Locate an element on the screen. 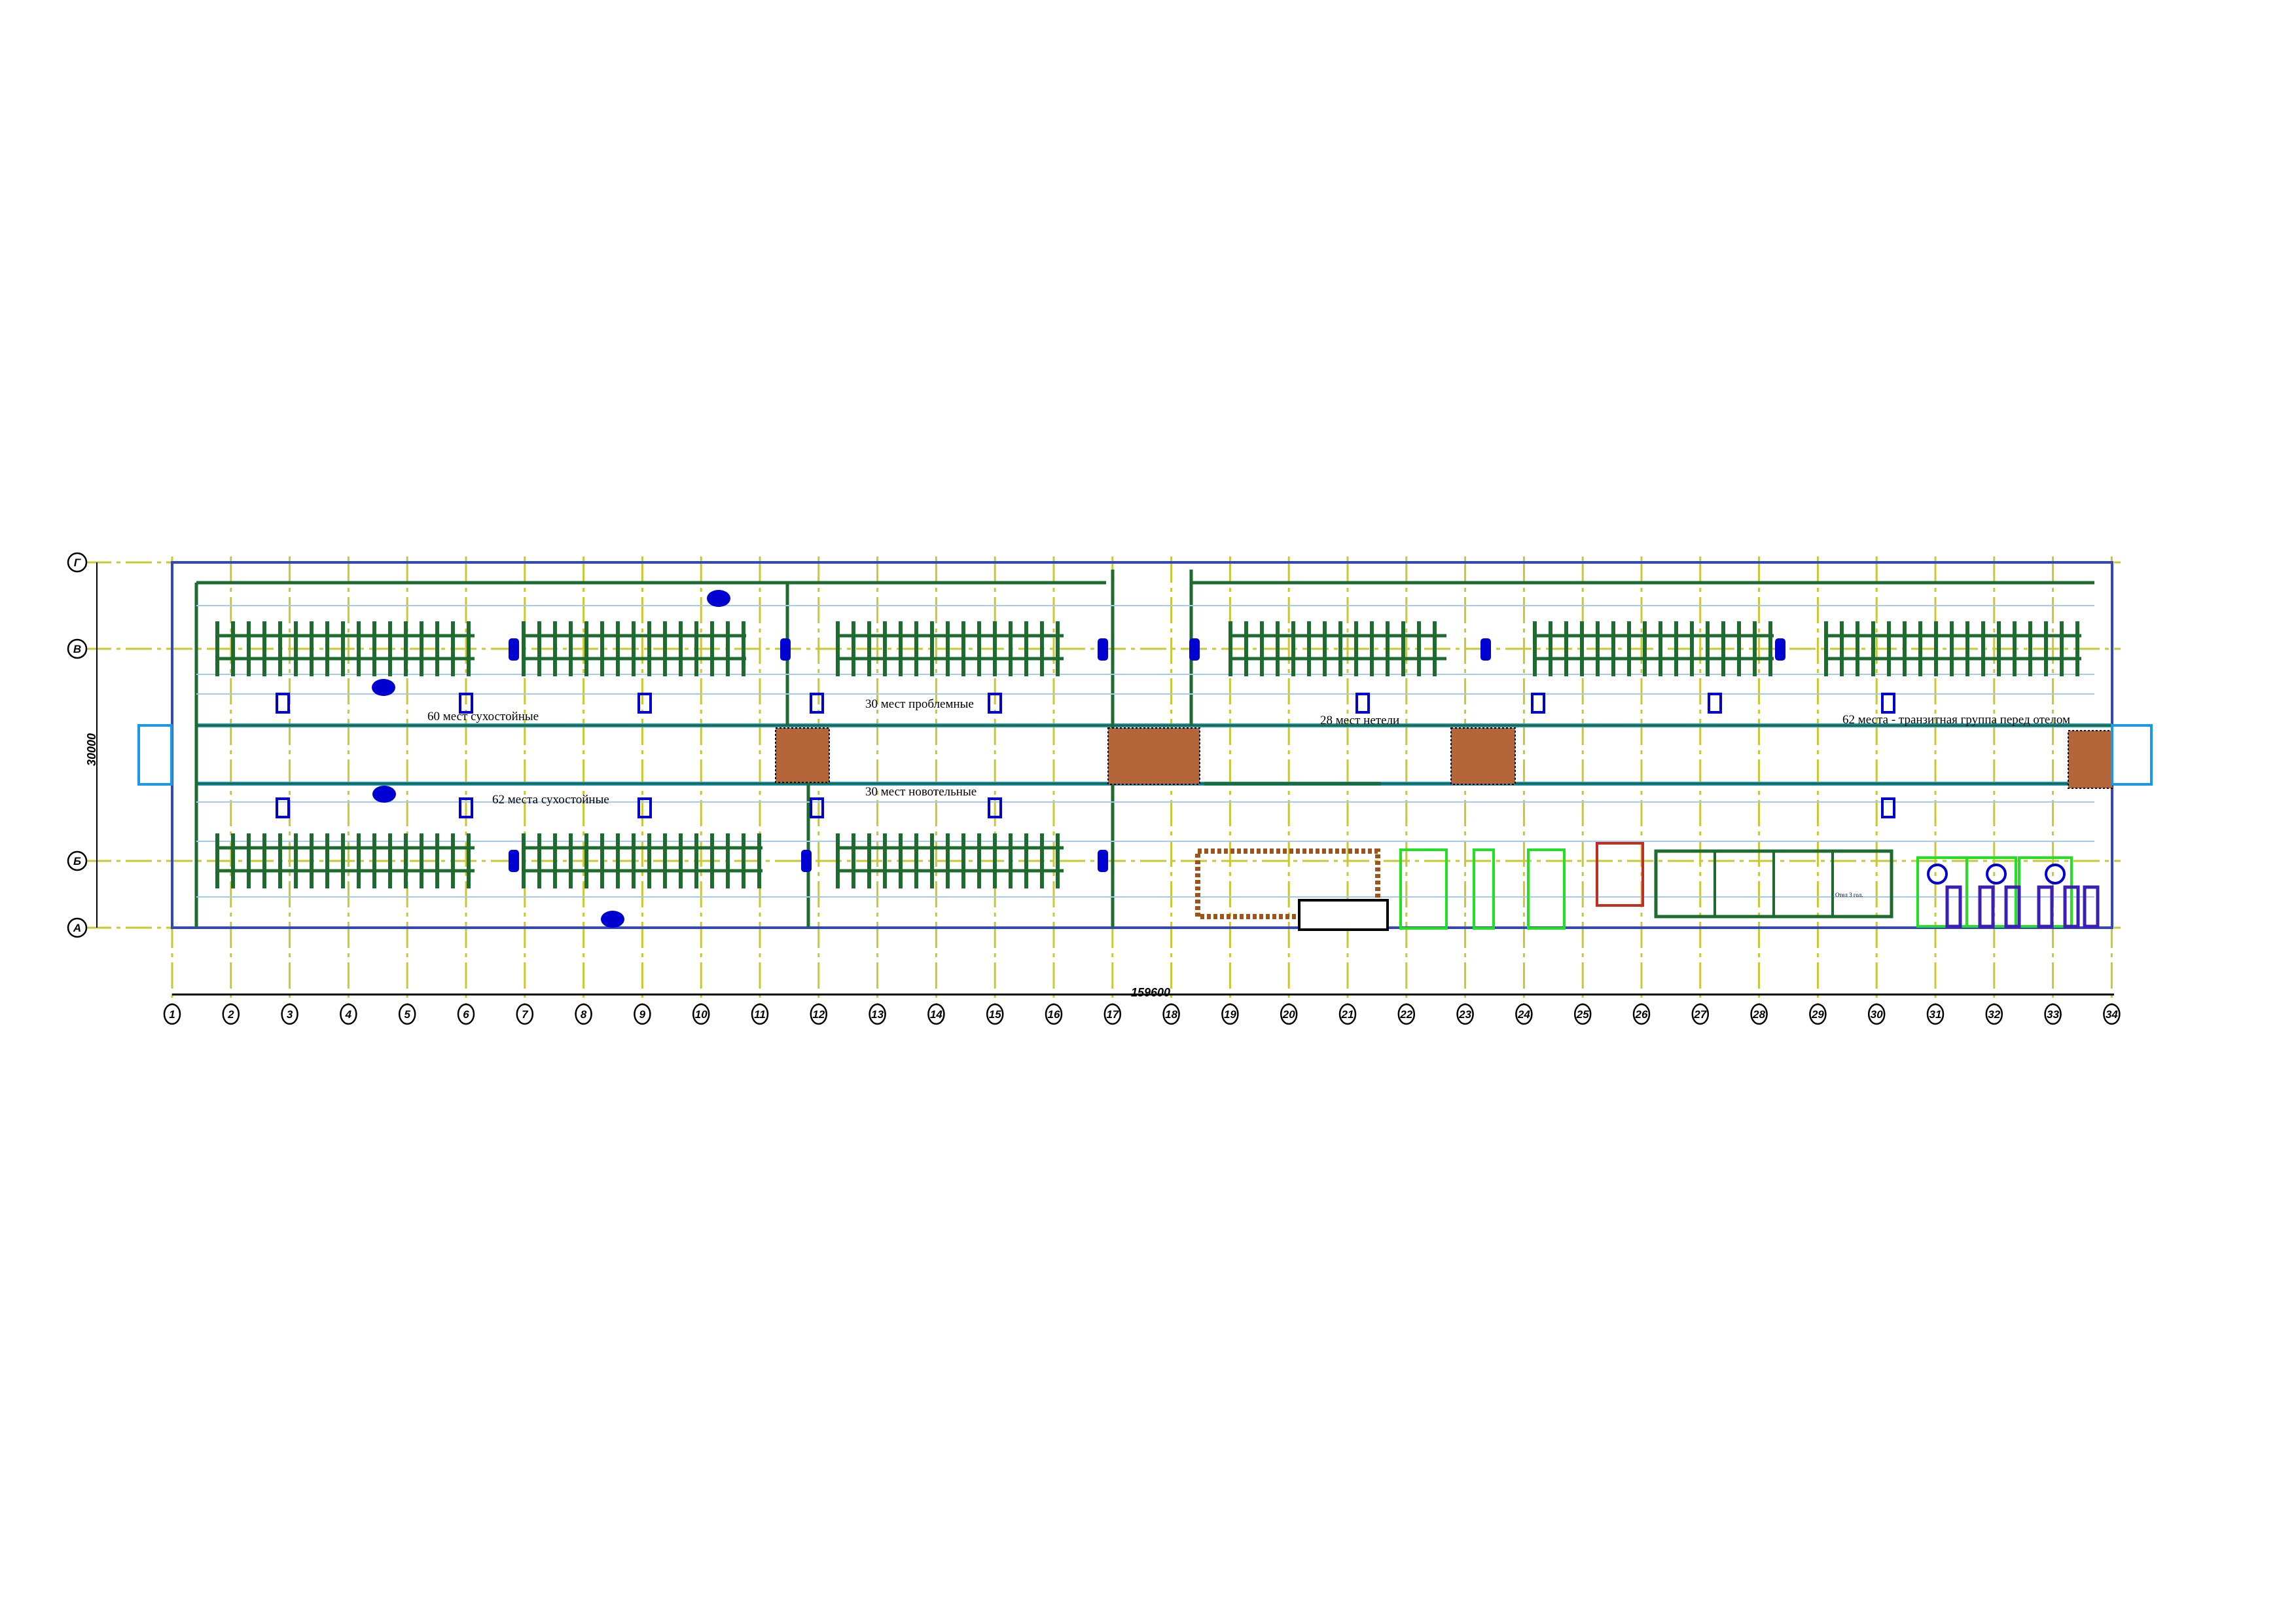 This screenshot has height=1623, width=2296. column-axis-label: 9 is located at coordinates (642, 1014).